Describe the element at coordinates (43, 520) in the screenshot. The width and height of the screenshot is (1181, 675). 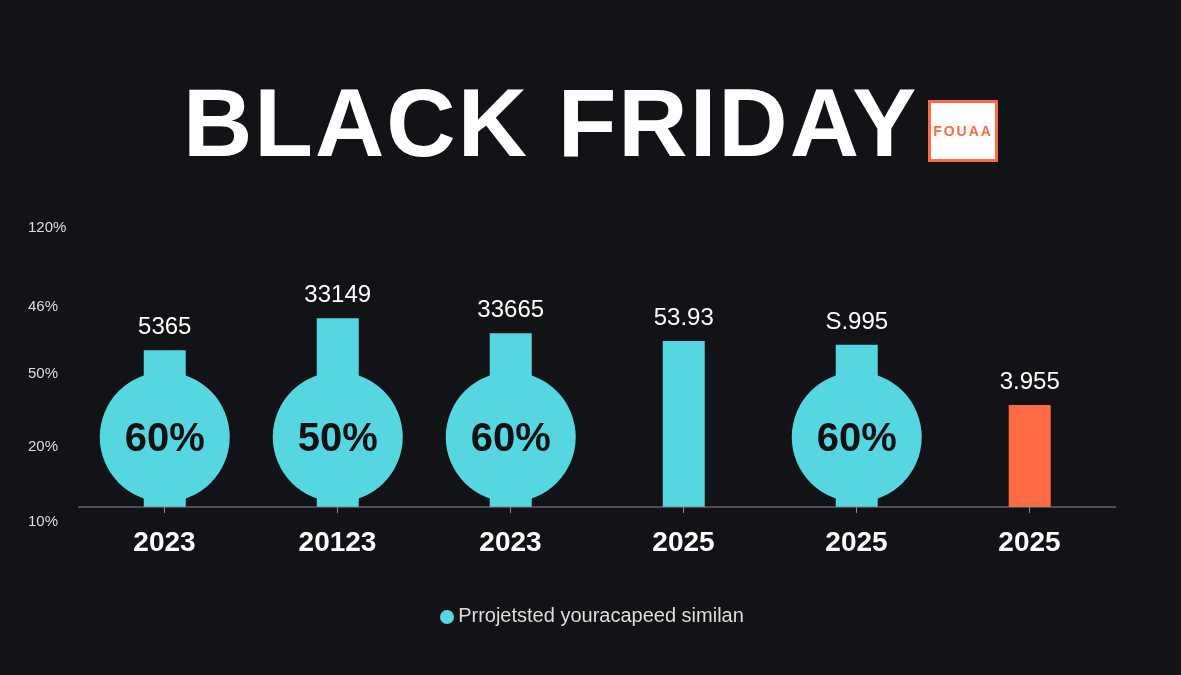
I see `text: 10%` at that location.